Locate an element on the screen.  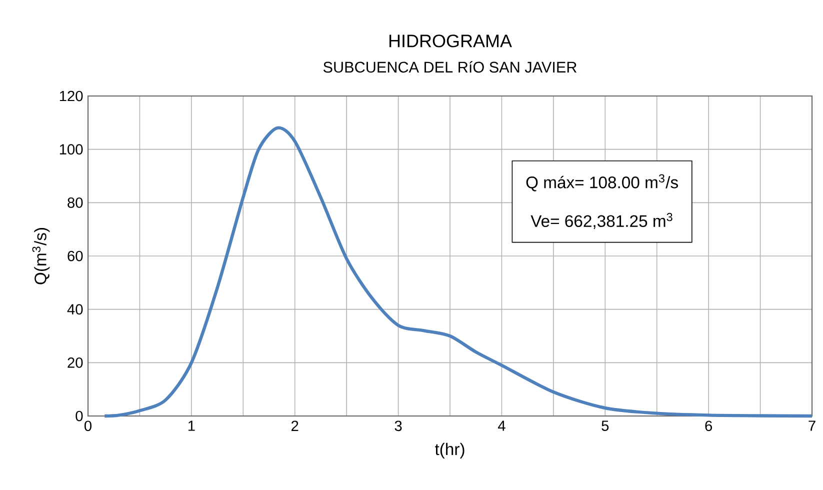
y-tick-label: 0 is located at coordinates (79, 416).